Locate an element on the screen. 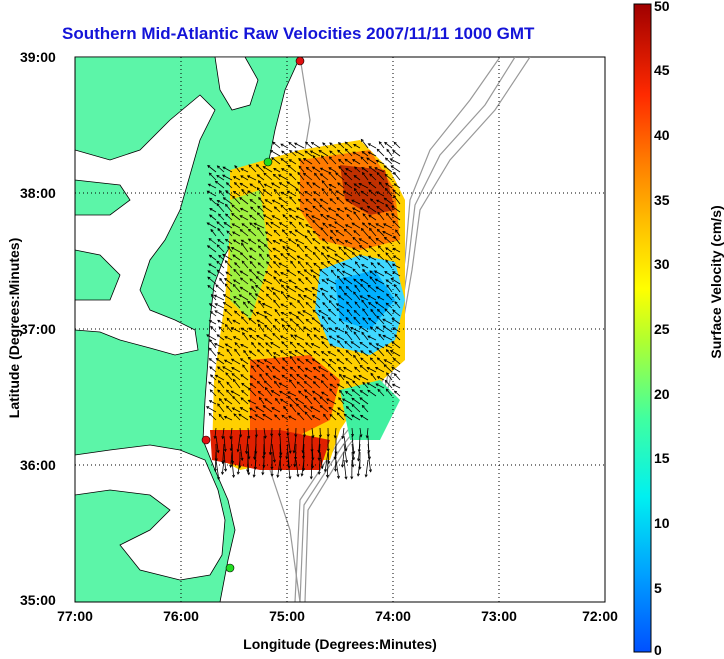  colorbar-label: Surface Velocity (cm/s) is located at coordinates (716, 282).